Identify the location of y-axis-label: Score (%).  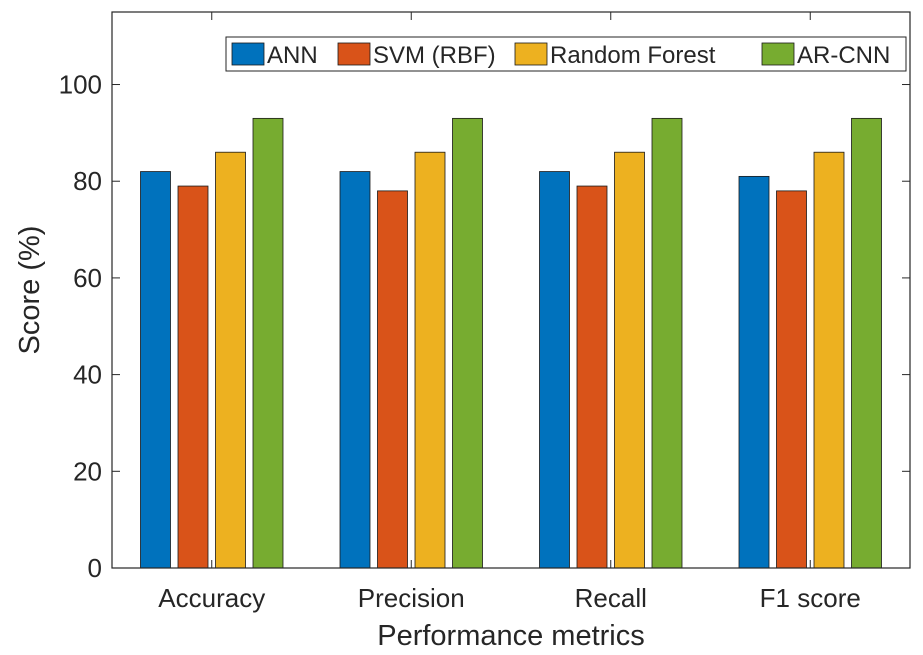
(30, 290).